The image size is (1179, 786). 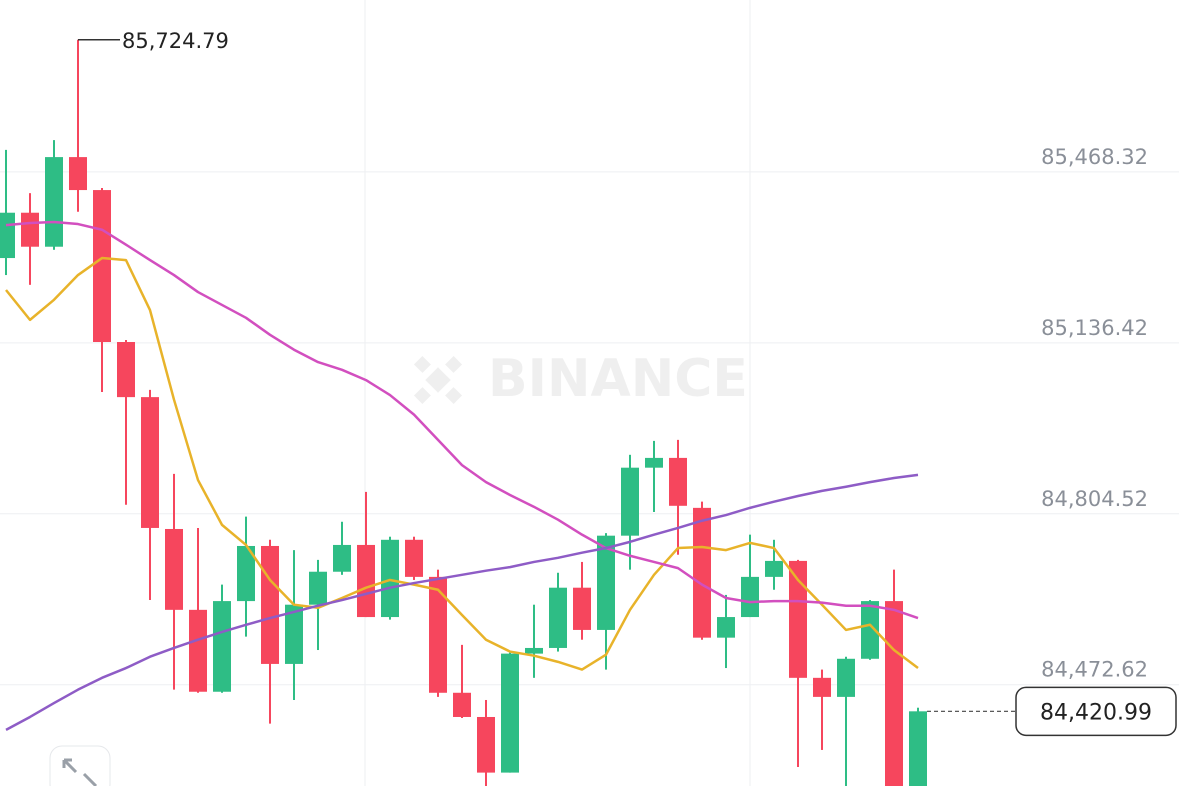 I want to click on expand-icon, so click(x=80, y=765).